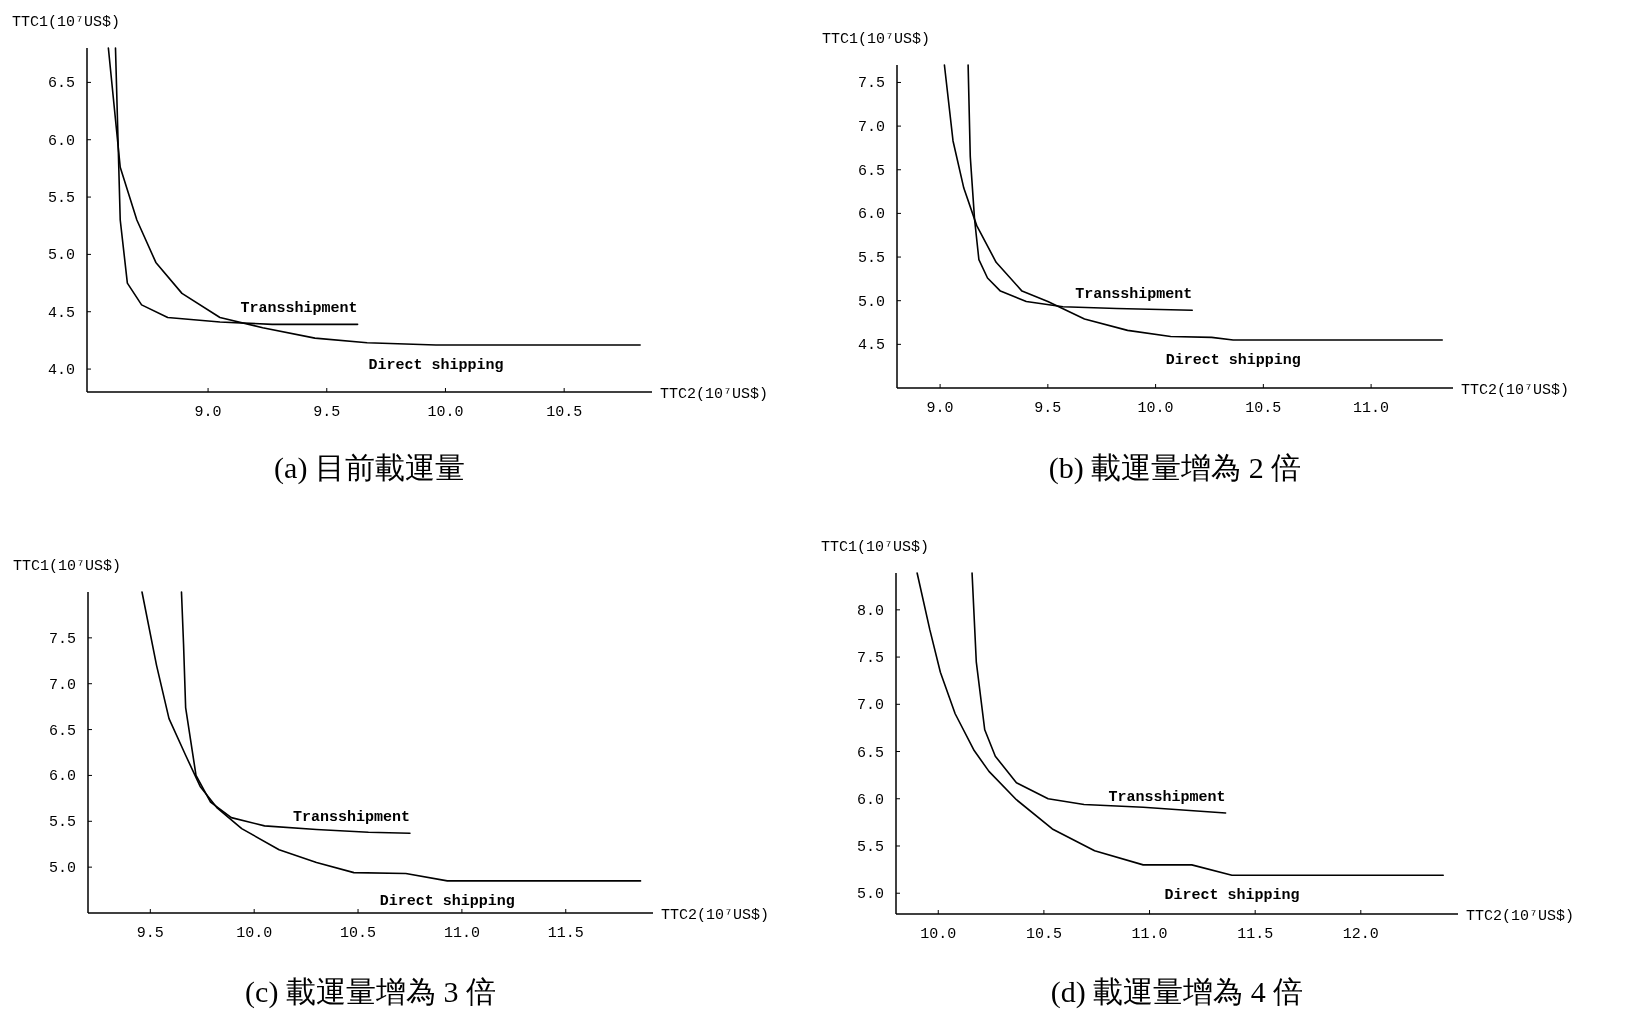 The width and height of the screenshot is (1626, 1020). Describe the element at coordinates (1360, 934) in the screenshot. I see `x-tick-label: 12.0` at that location.